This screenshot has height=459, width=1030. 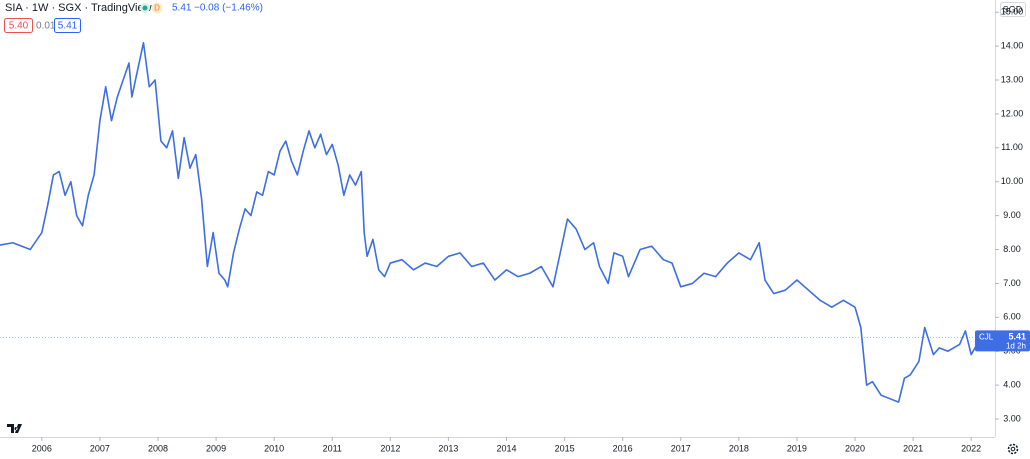 What do you see at coordinates (739, 448) in the screenshot?
I see `x-tick-label: 2018` at bounding box center [739, 448].